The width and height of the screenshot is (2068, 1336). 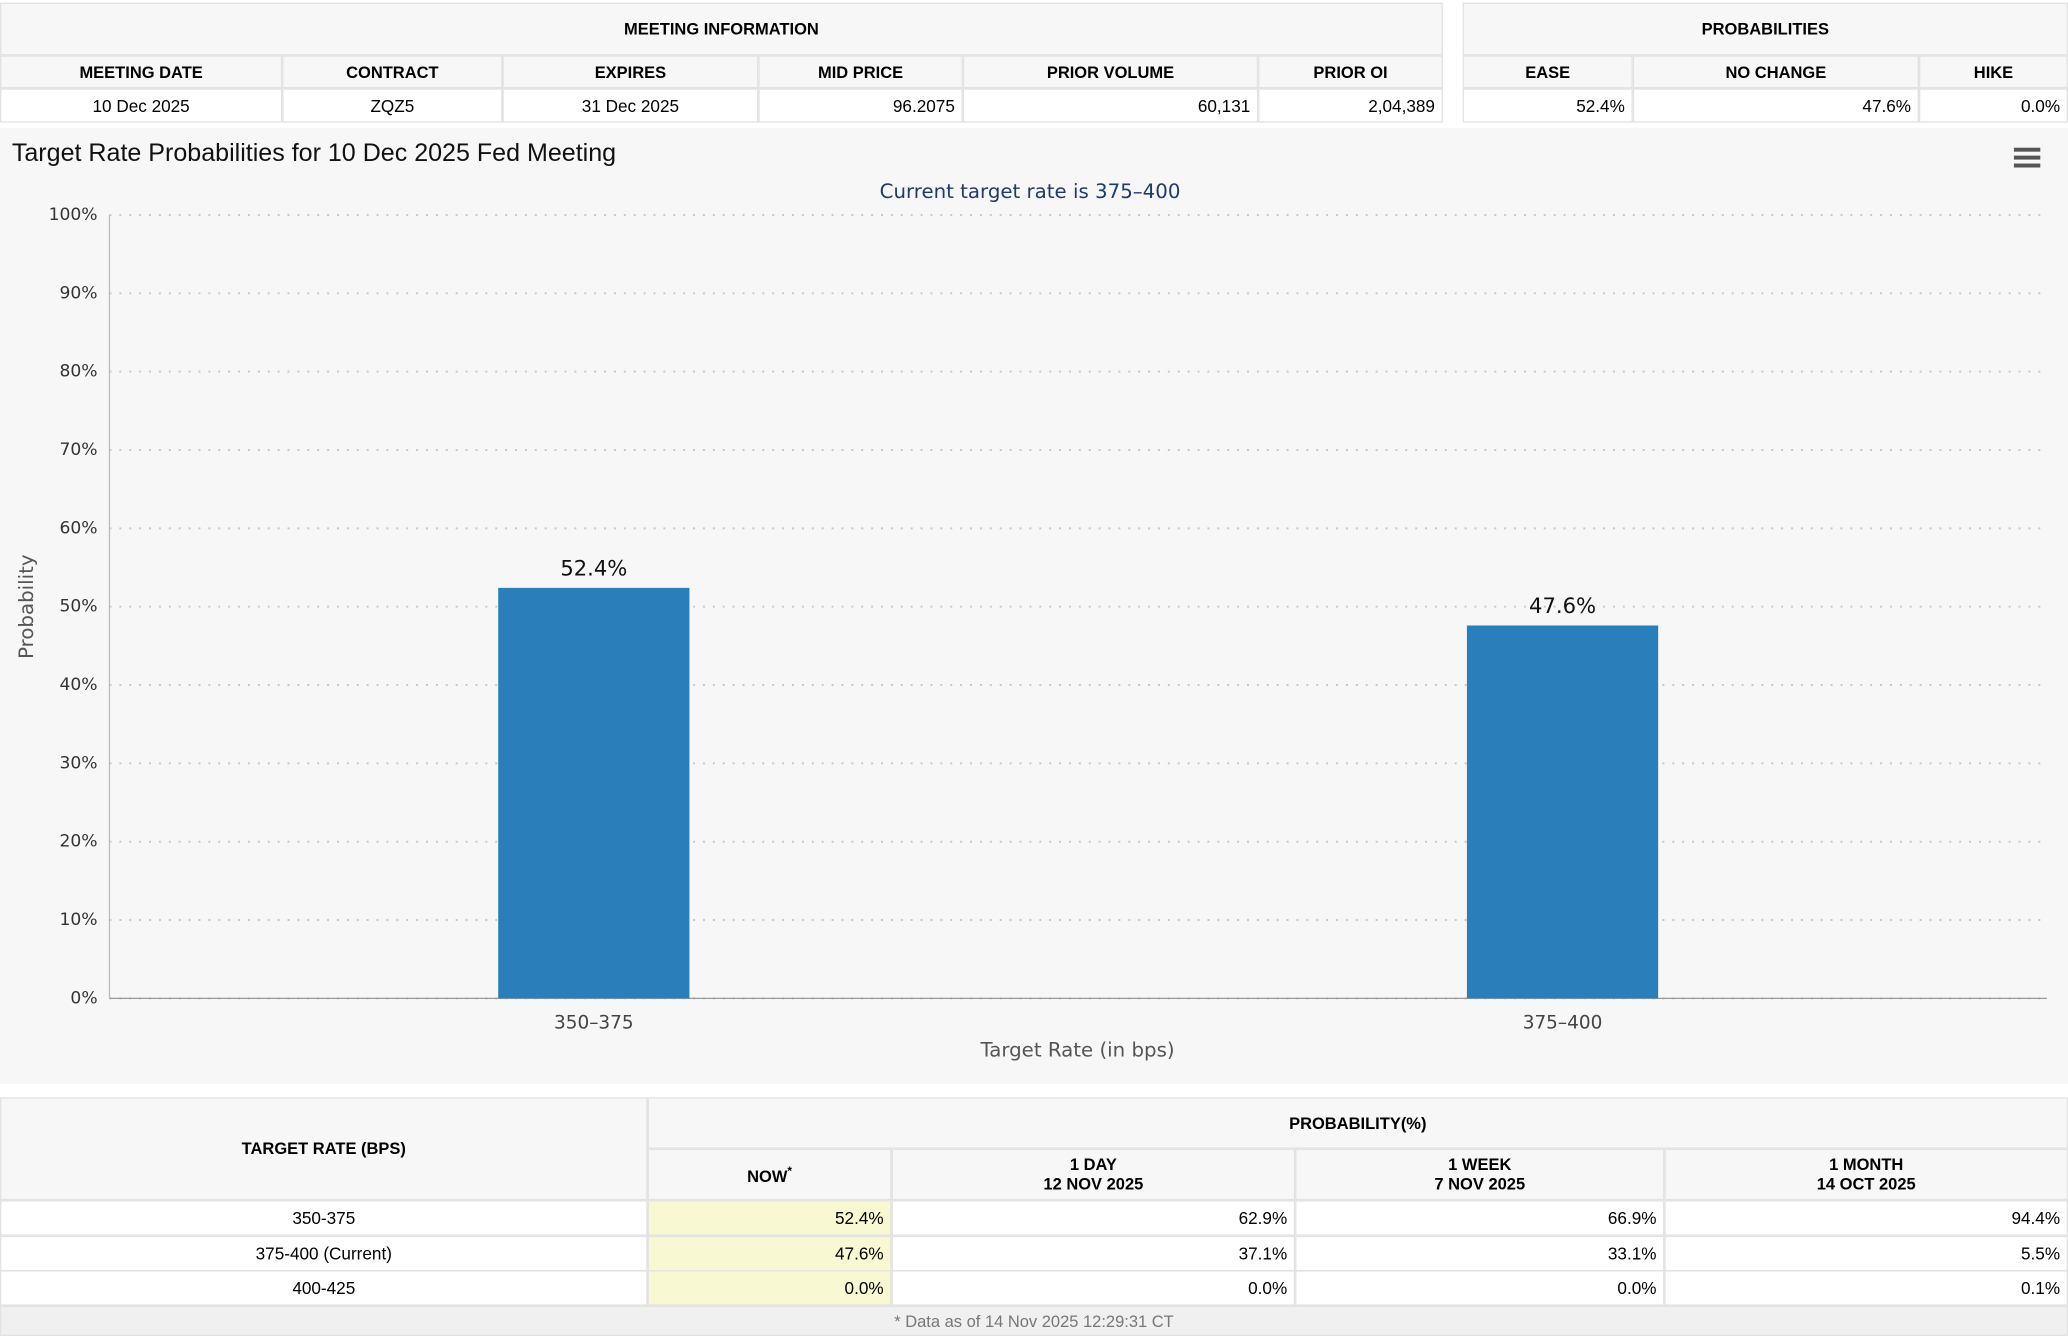 I want to click on menu-icon, so click(x=2027, y=157).